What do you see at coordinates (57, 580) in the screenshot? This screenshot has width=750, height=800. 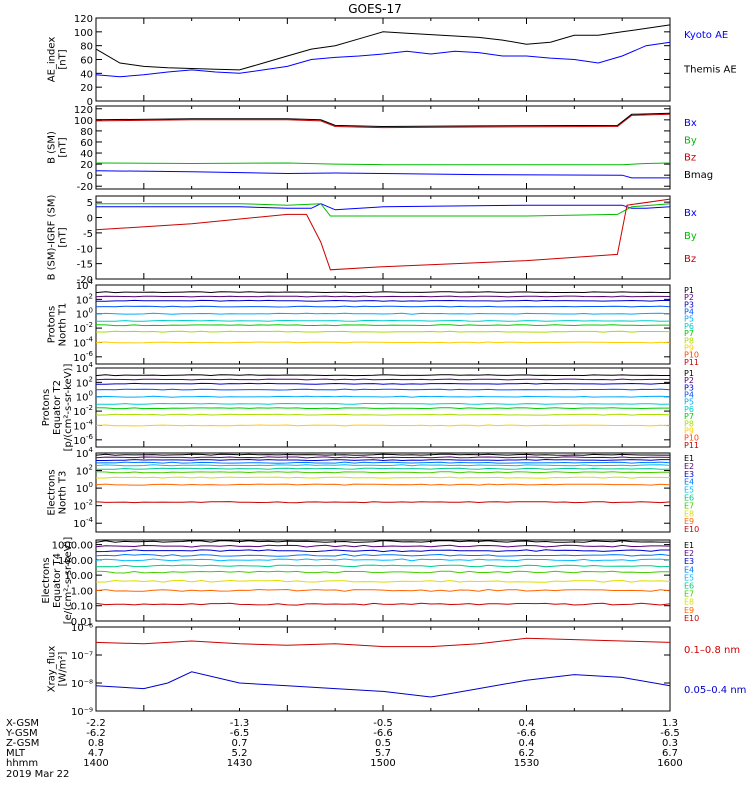 I see `y-axis-label: Equator T4` at bounding box center [57, 580].